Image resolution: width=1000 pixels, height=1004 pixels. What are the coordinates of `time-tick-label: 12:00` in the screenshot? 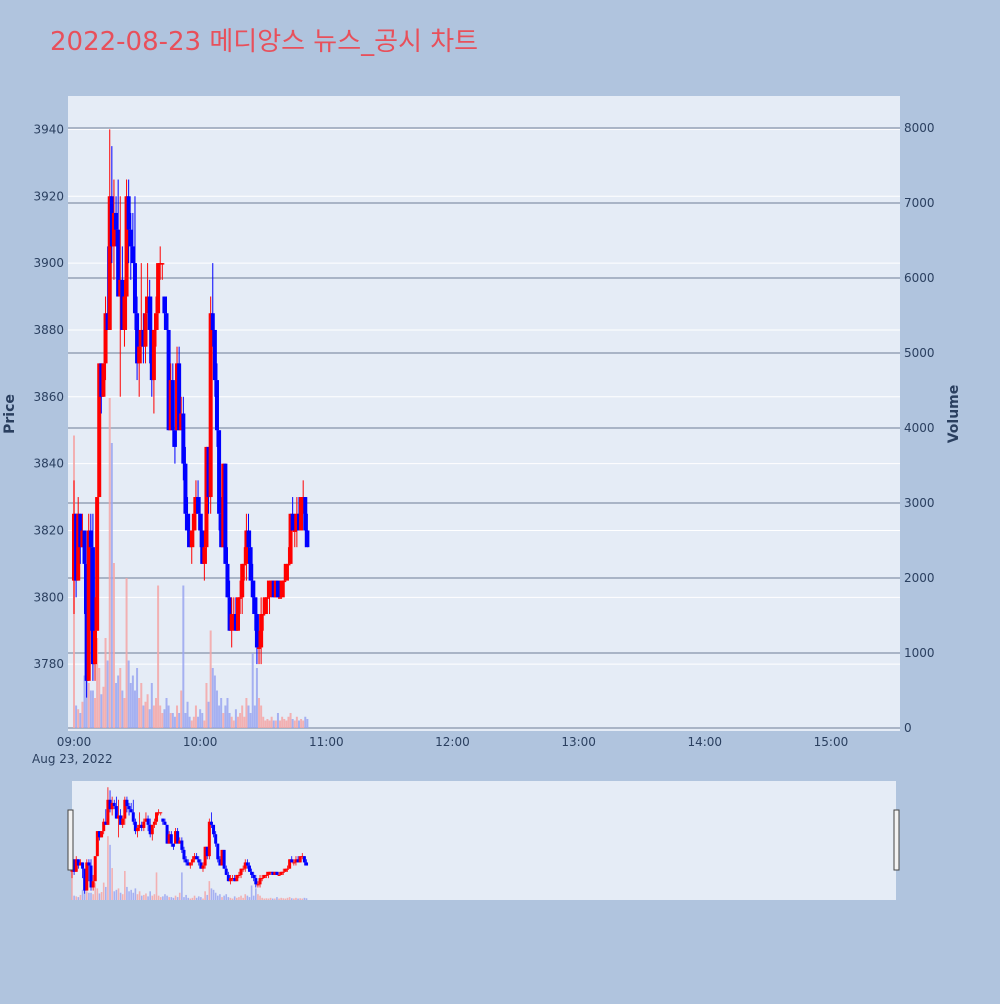 It's located at (452, 742).